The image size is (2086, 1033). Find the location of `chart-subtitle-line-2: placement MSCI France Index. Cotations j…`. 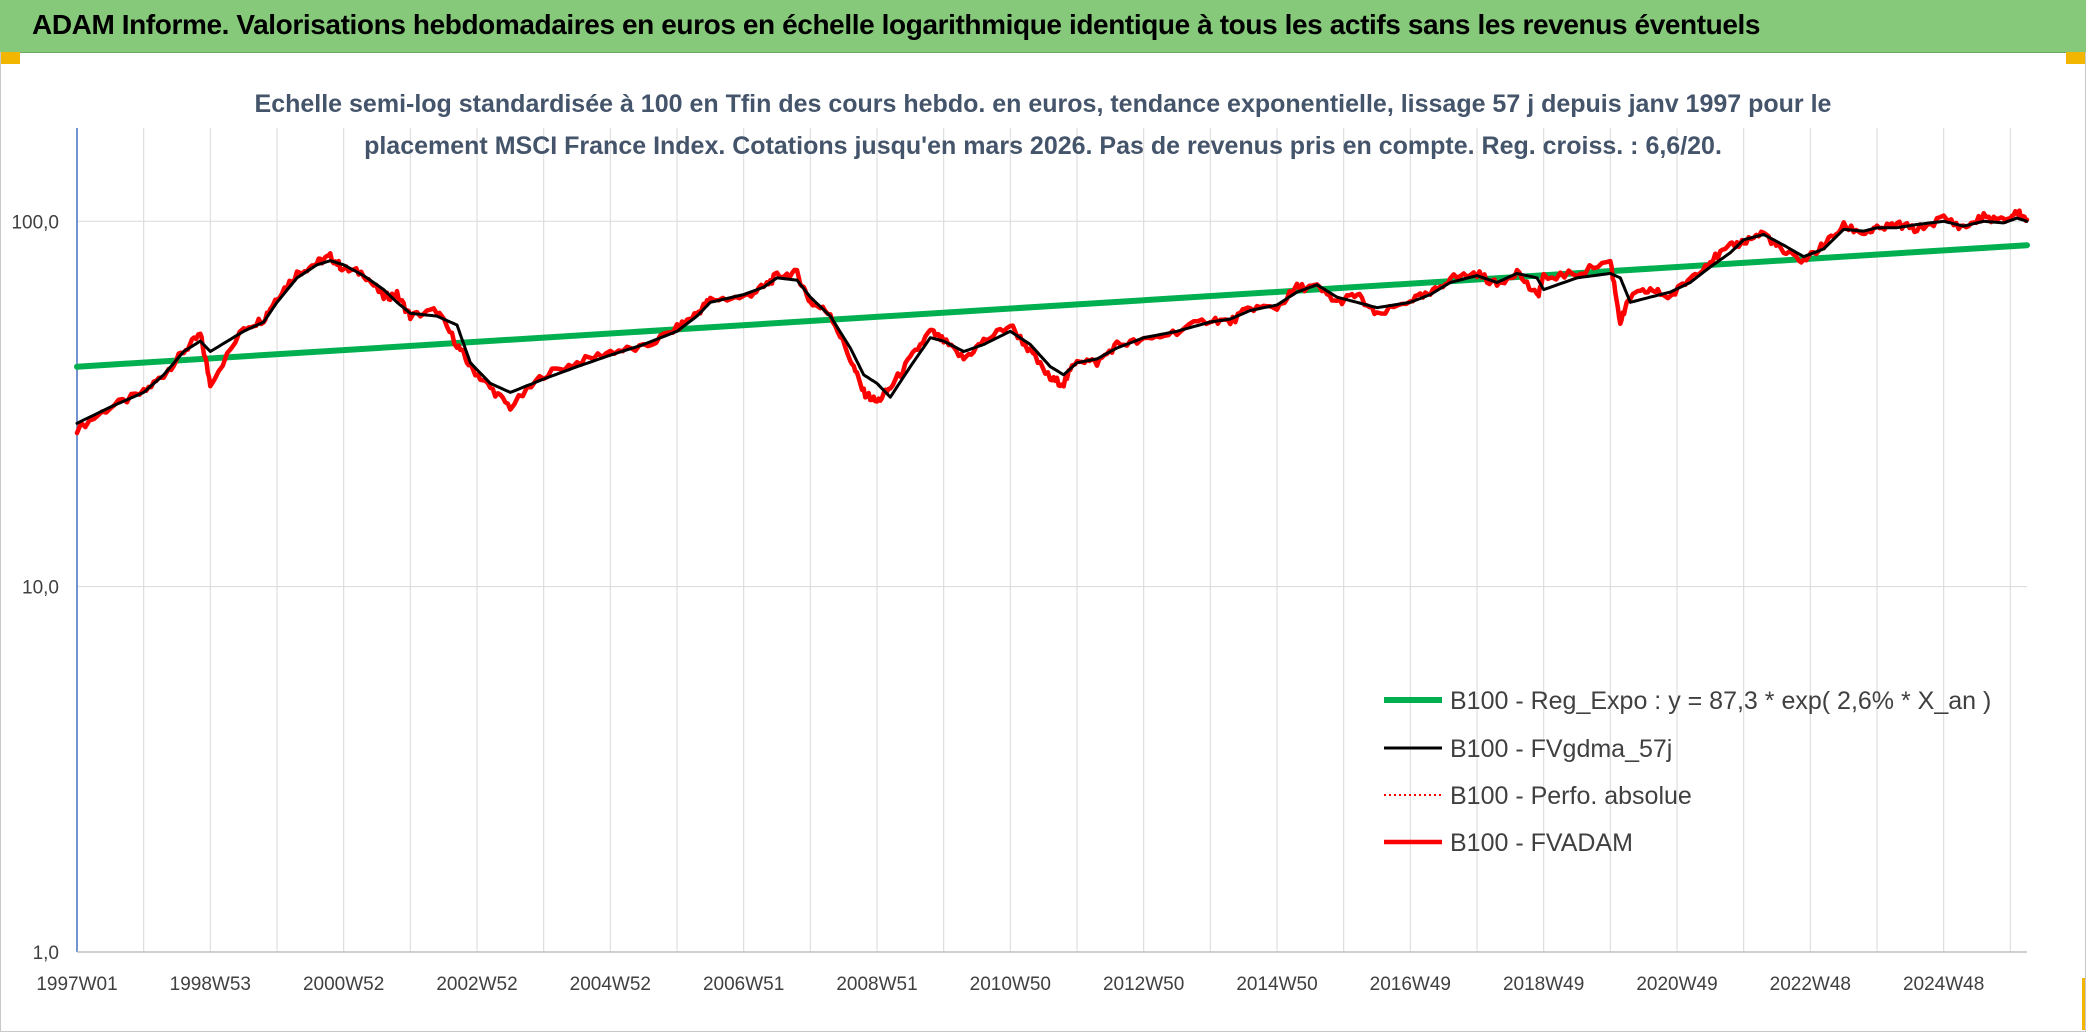

chart-subtitle-line-2: placement MSCI France Index. Cotations j… is located at coordinates (1043, 146).